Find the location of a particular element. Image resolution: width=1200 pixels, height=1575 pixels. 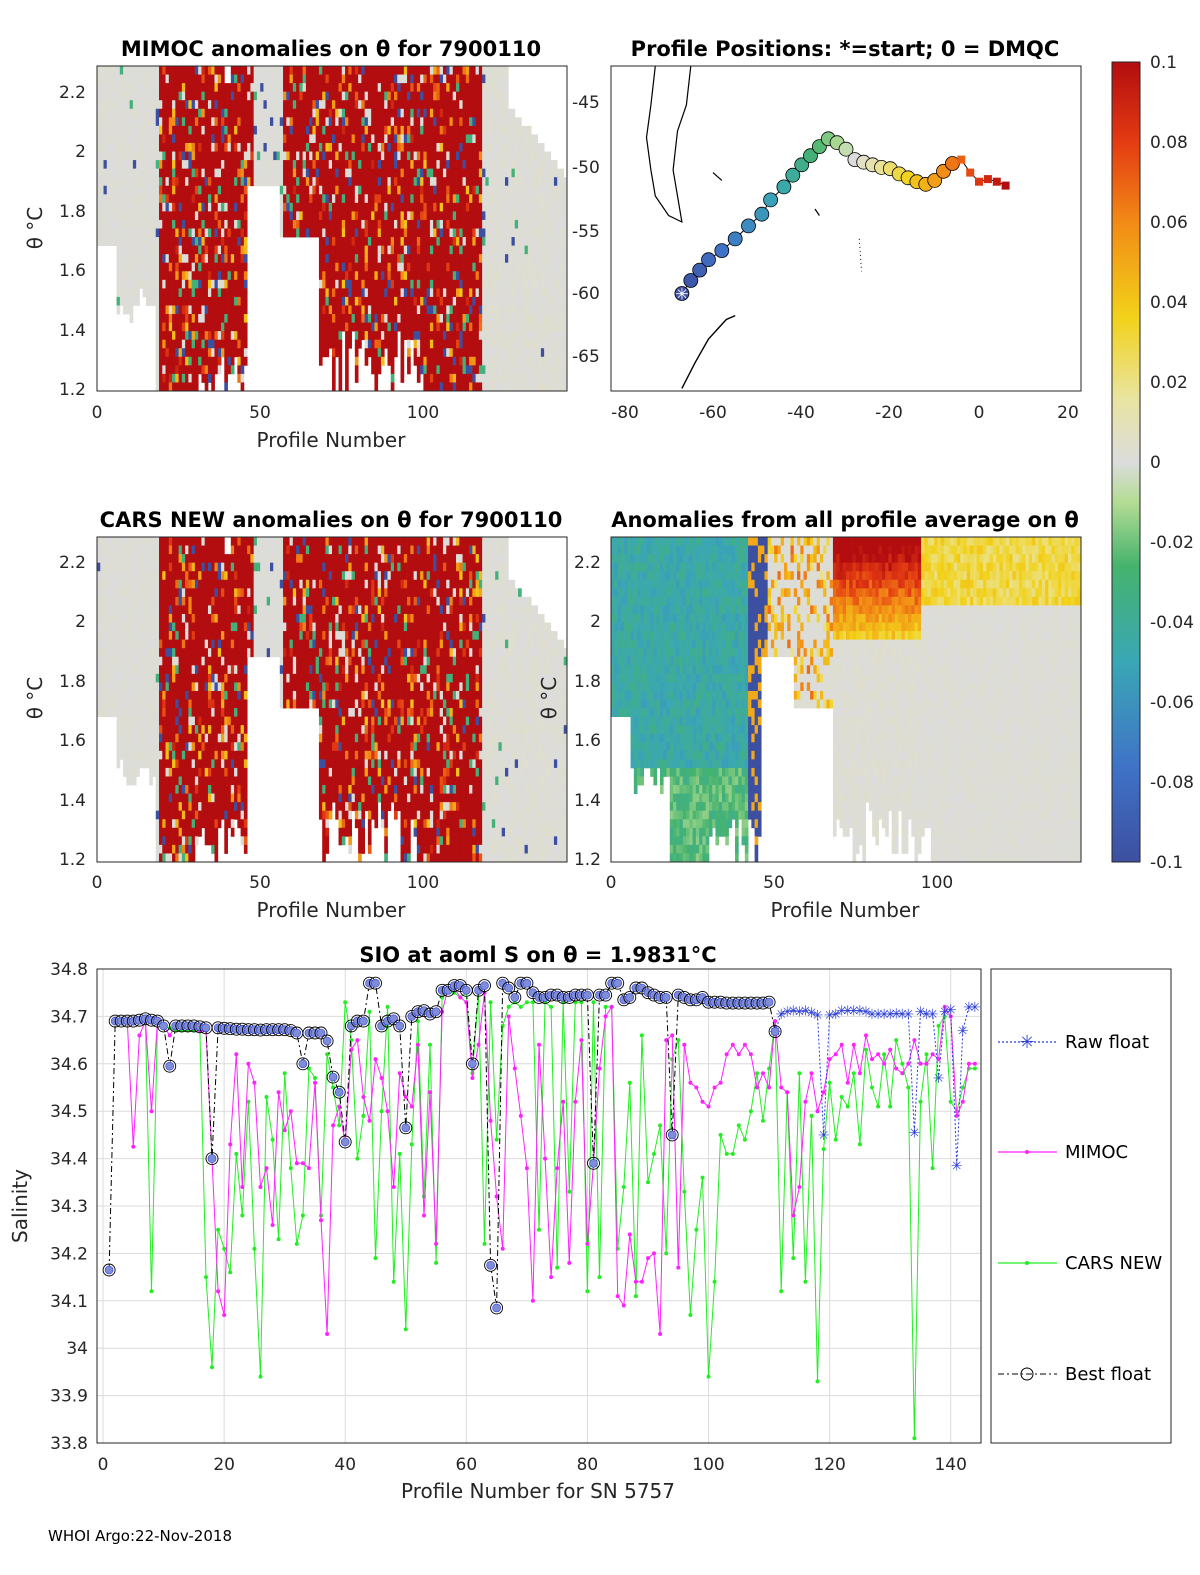

allavg-ytick: 2 is located at coordinates (595, 622).